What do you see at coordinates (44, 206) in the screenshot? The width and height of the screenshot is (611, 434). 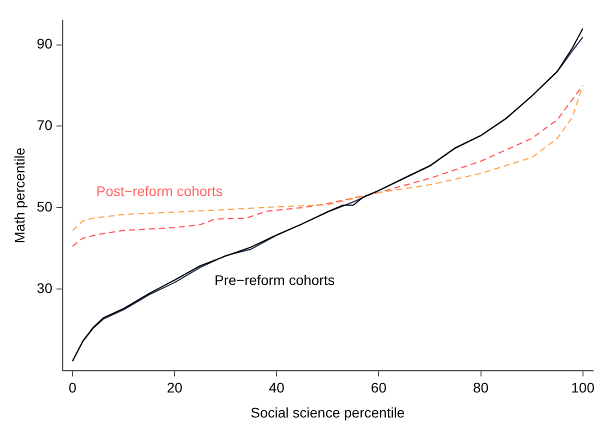 I see `y-tick-label: 50` at bounding box center [44, 206].